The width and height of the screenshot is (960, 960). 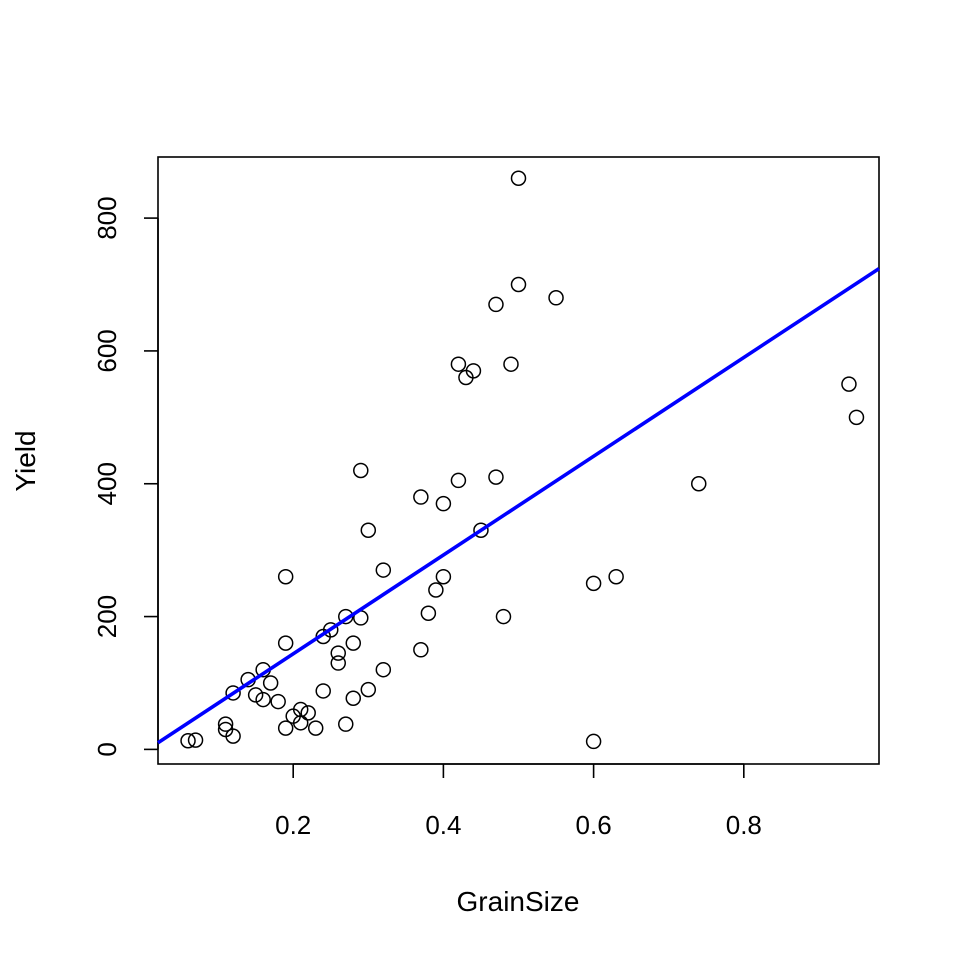 I want to click on x-axis-label: GrainSize, so click(x=518, y=901).